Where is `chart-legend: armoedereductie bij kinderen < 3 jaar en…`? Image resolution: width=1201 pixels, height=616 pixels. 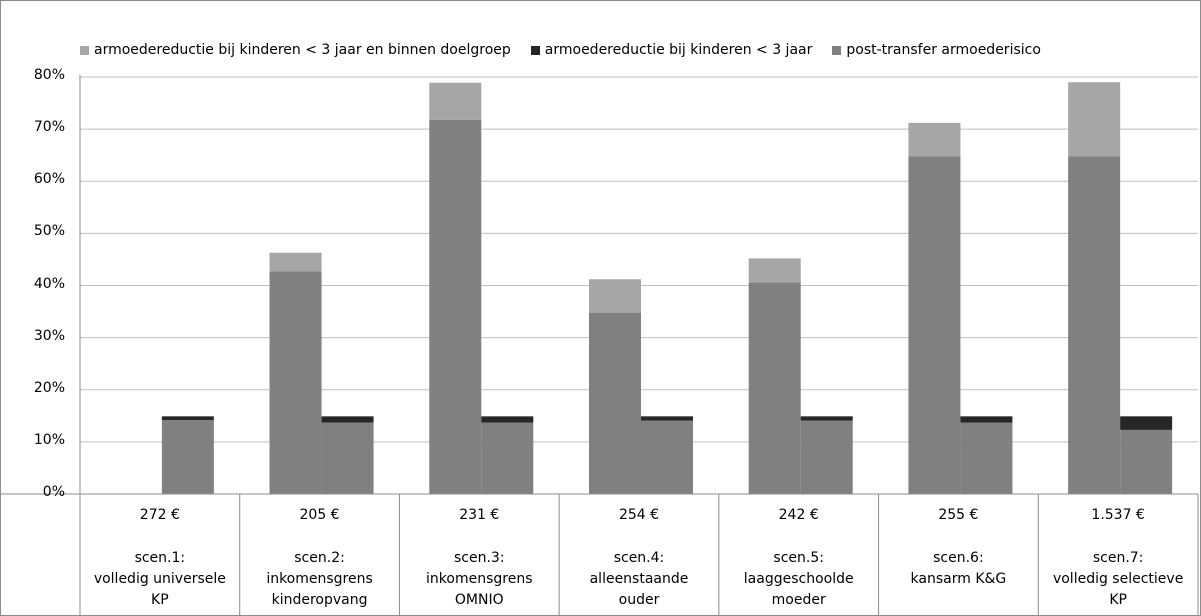 chart-legend: armoedereductie bij kinderen < 3 jaar en… is located at coordinates (570, 50).